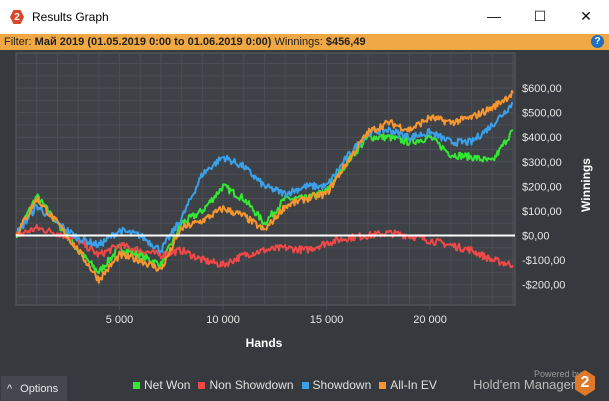 Image resolution: width=609 pixels, height=401 pixels. Describe the element at coordinates (586, 15) in the screenshot. I see `close-button: ✕` at that location.